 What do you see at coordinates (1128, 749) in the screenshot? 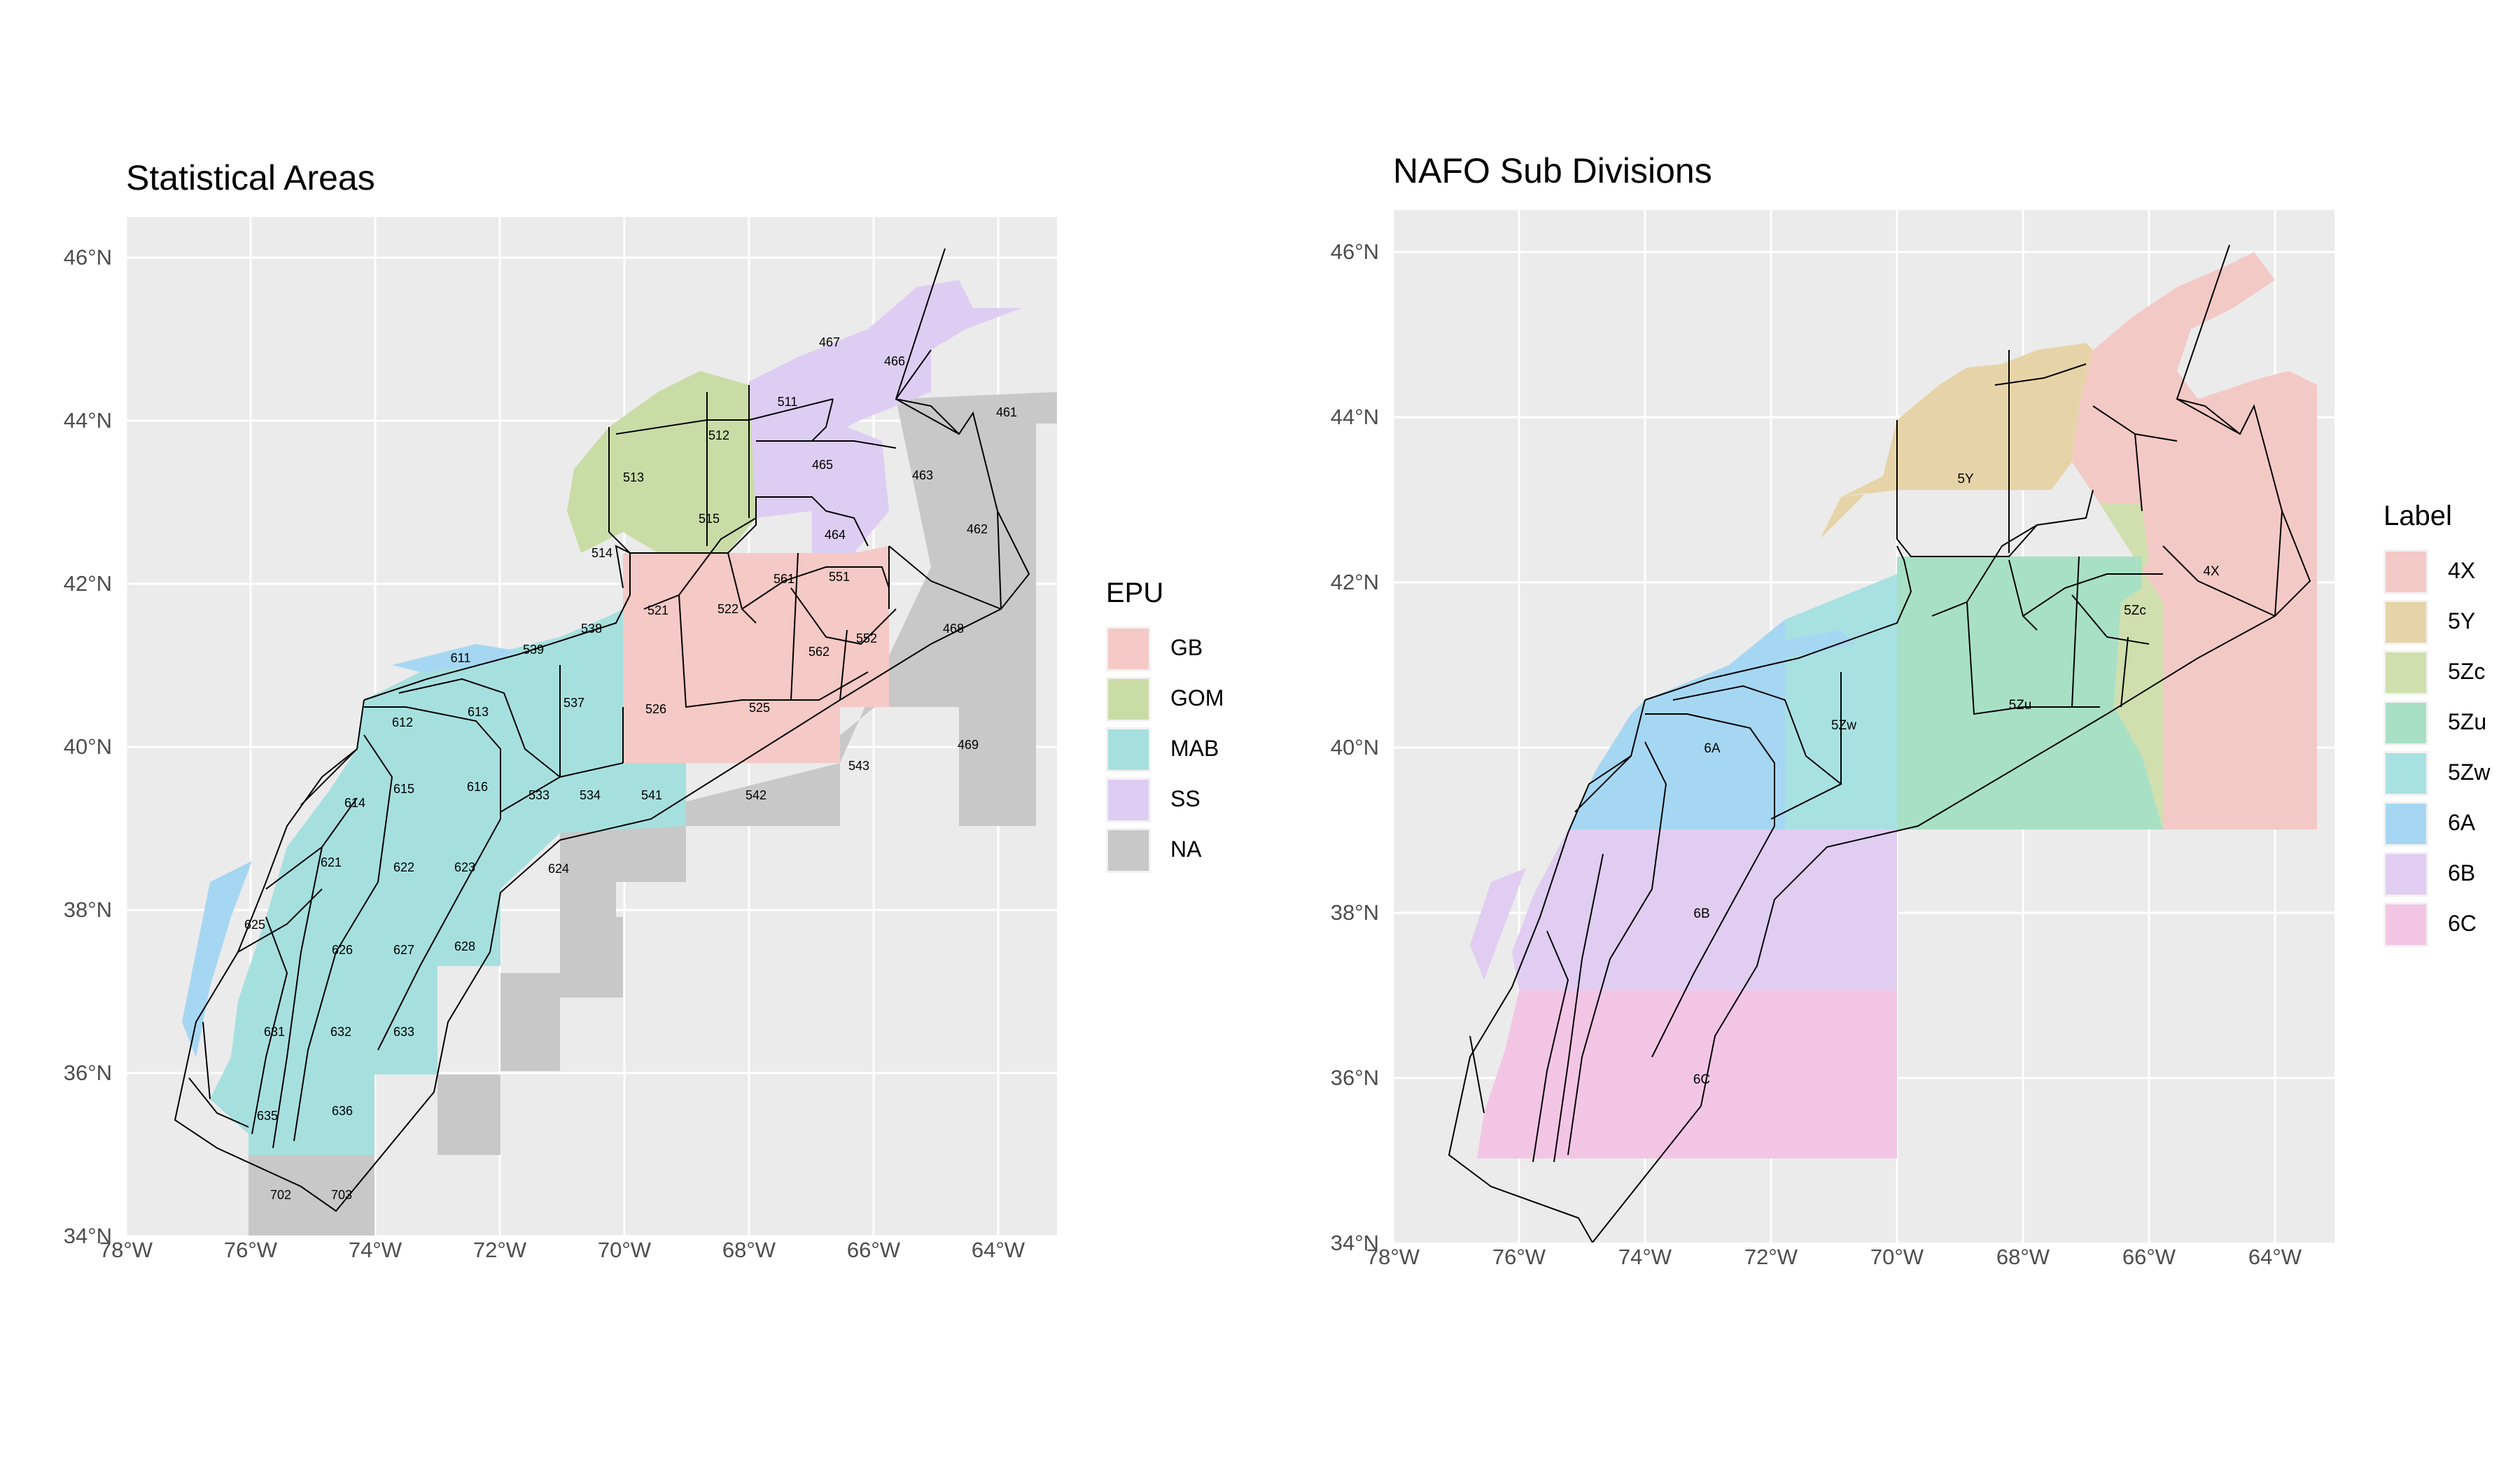
I see `legend-key-mab` at bounding box center [1128, 749].